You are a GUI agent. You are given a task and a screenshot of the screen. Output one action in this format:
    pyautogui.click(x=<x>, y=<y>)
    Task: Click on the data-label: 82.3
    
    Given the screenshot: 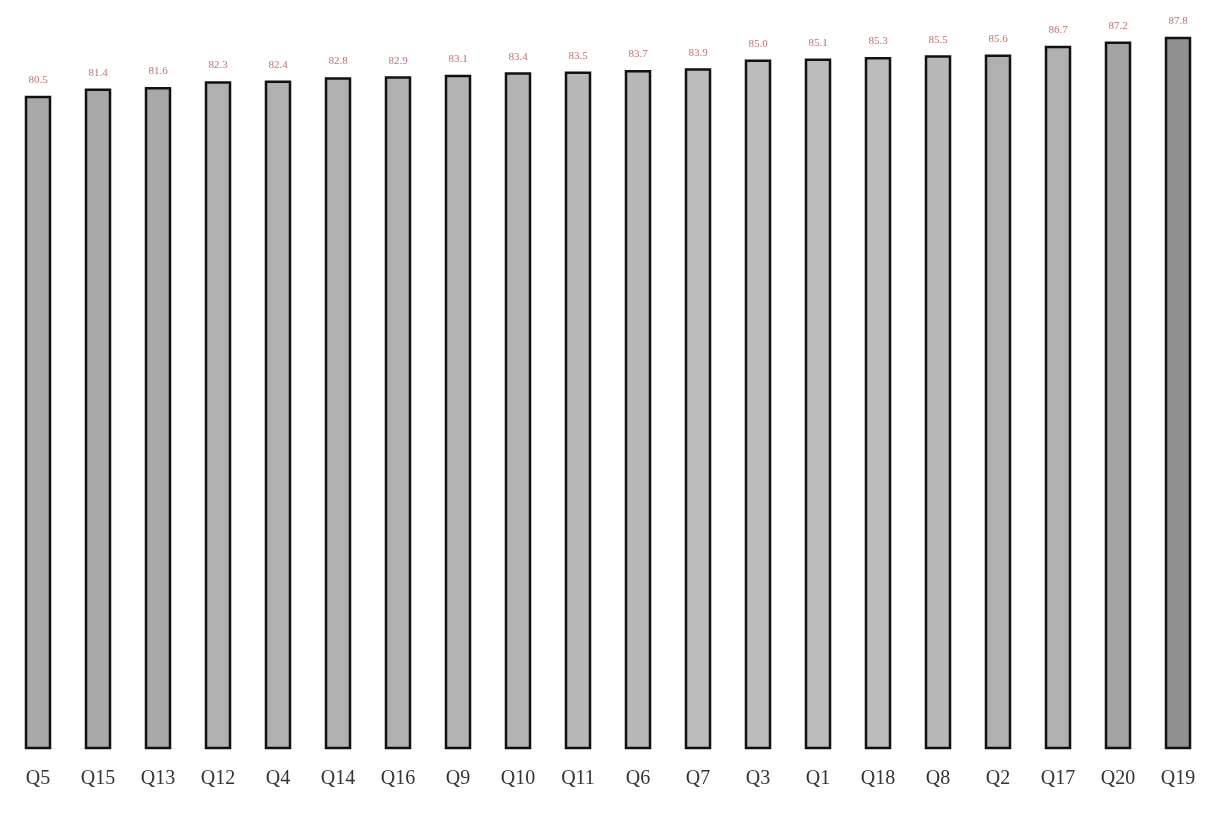 What is the action you would take?
    pyautogui.click(x=218, y=64)
    